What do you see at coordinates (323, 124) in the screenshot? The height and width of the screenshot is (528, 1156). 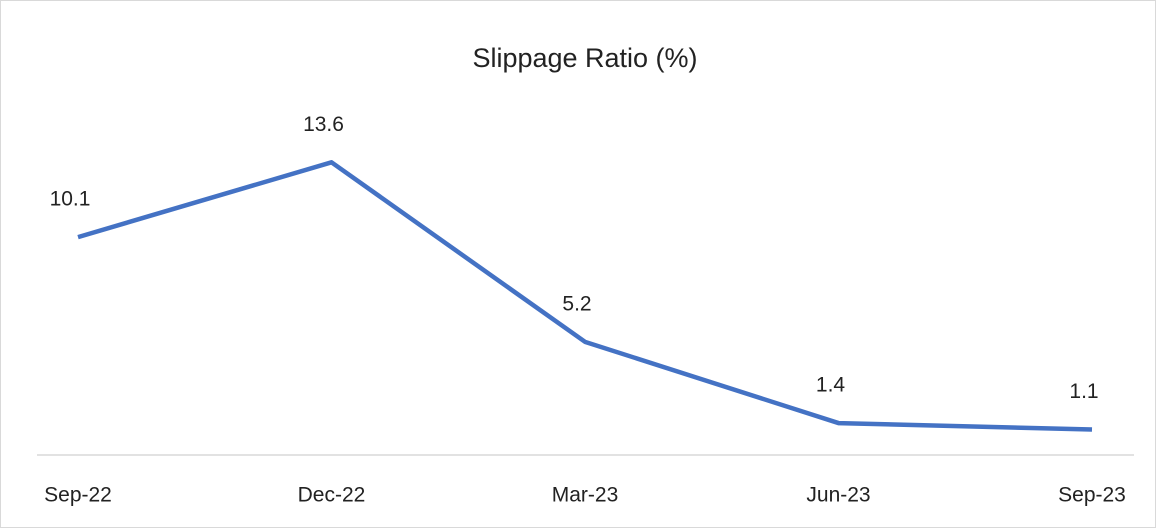 I see `data-label: 13.6` at bounding box center [323, 124].